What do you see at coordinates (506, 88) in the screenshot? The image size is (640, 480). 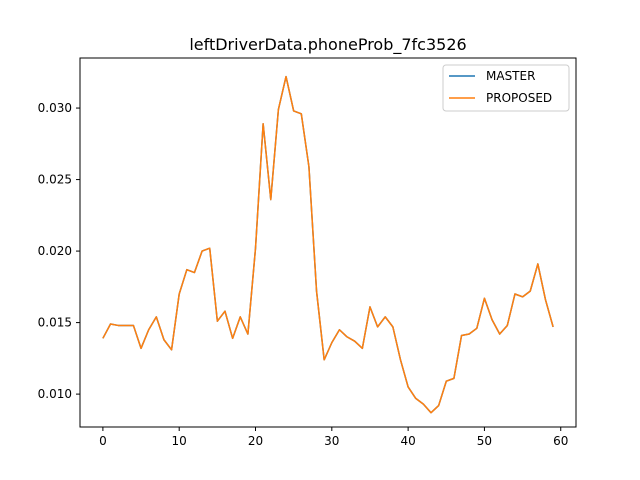 I see `legend: MASTER PROPOSED` at bounding box center [506, 88].